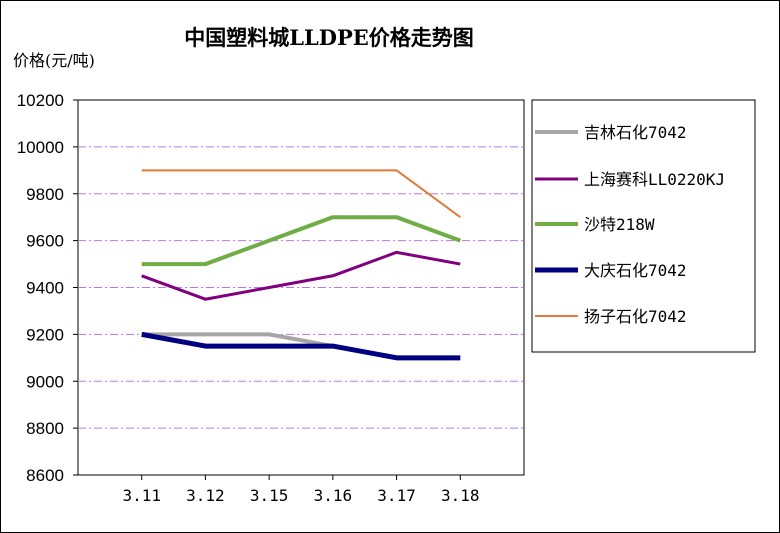 Image resolution: width=780 pixels, height=533 pixels. I want to click on series-layer, so click(301, 265).